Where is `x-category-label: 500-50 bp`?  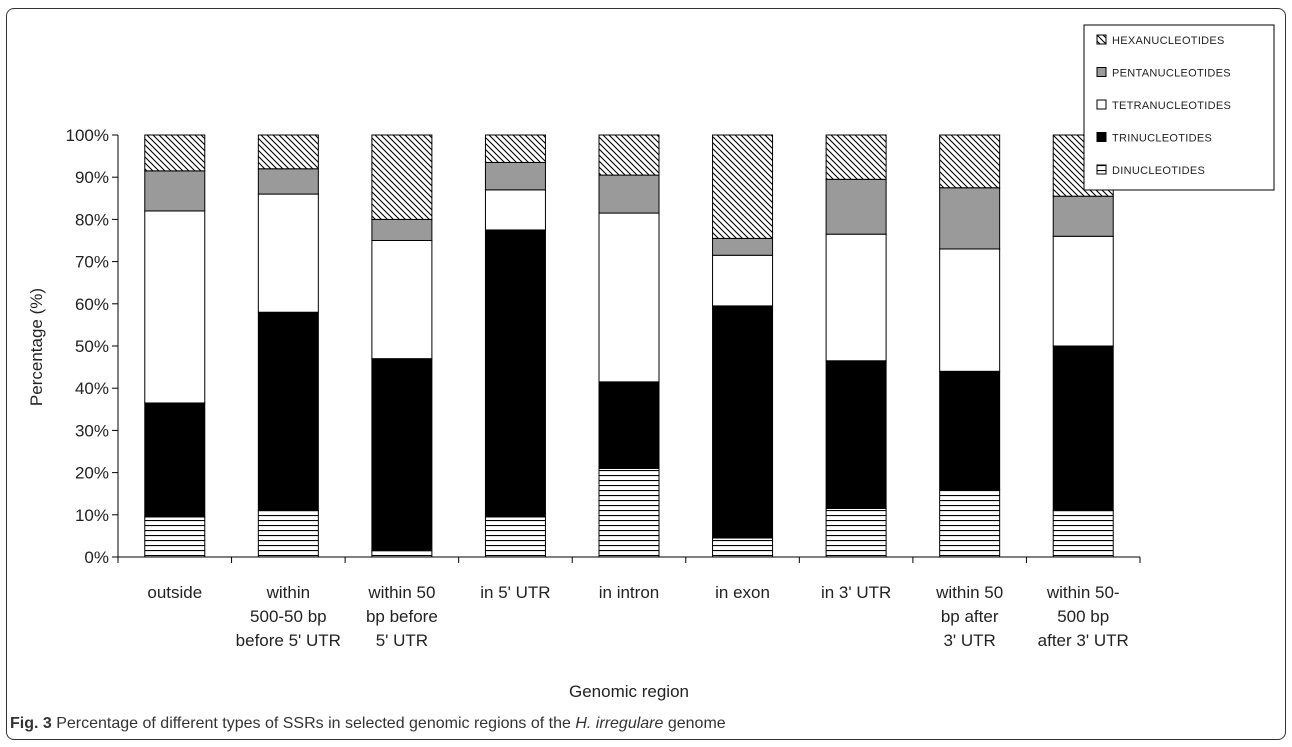
x-category-label: 500-50 bp is located at coordinates (288, 616).